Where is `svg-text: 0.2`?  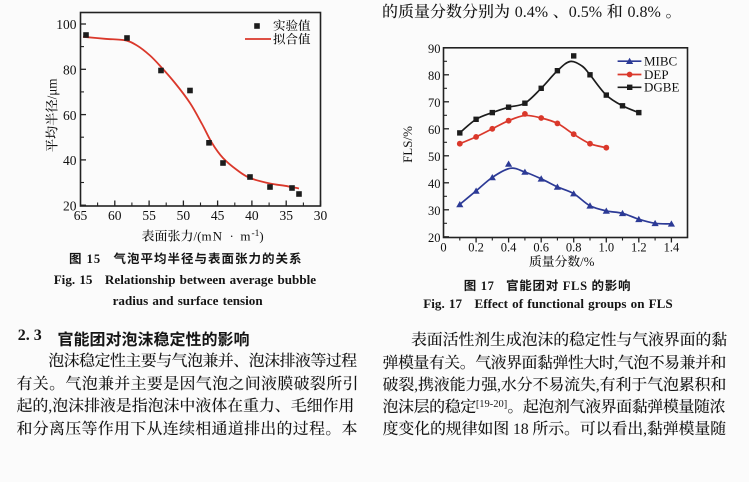
svg-text: 0.2 is located at coordinates (476, 248).